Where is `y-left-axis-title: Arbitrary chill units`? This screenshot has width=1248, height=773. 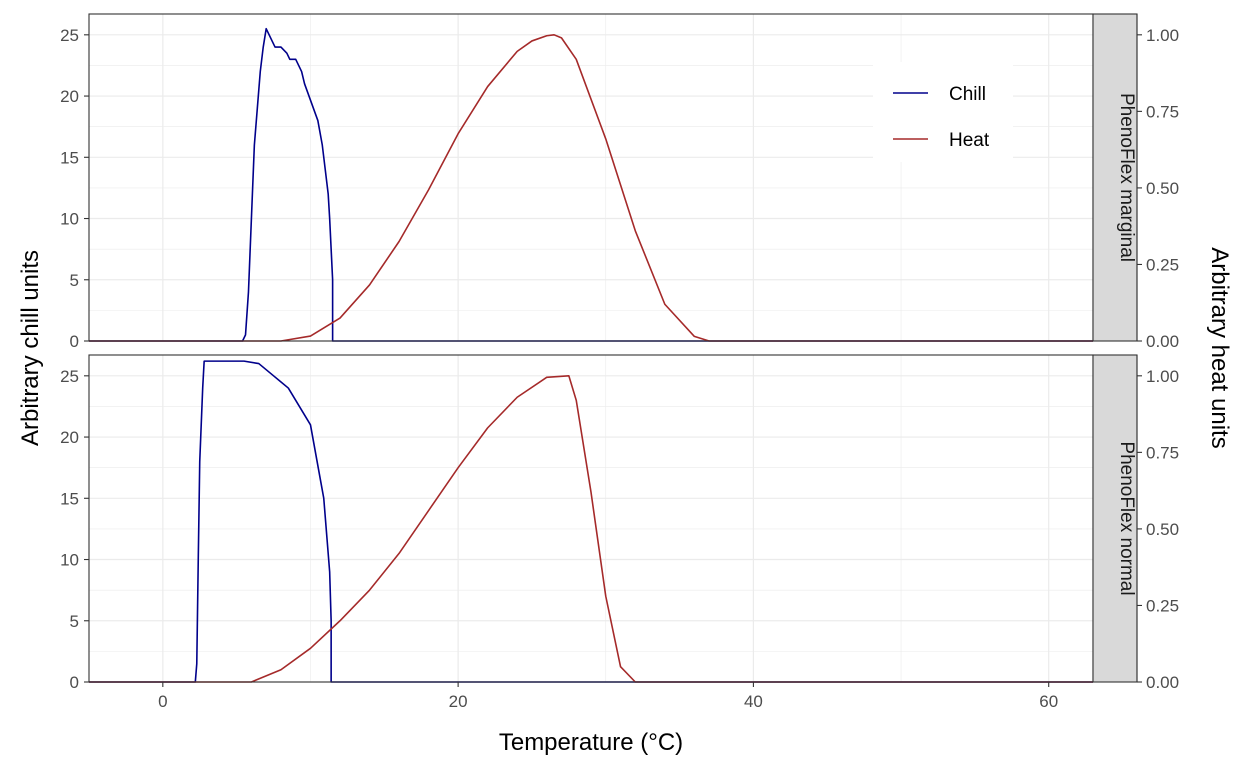
y-left-axis-title: Arbitrary chill units is located at coordinates (30, 348).